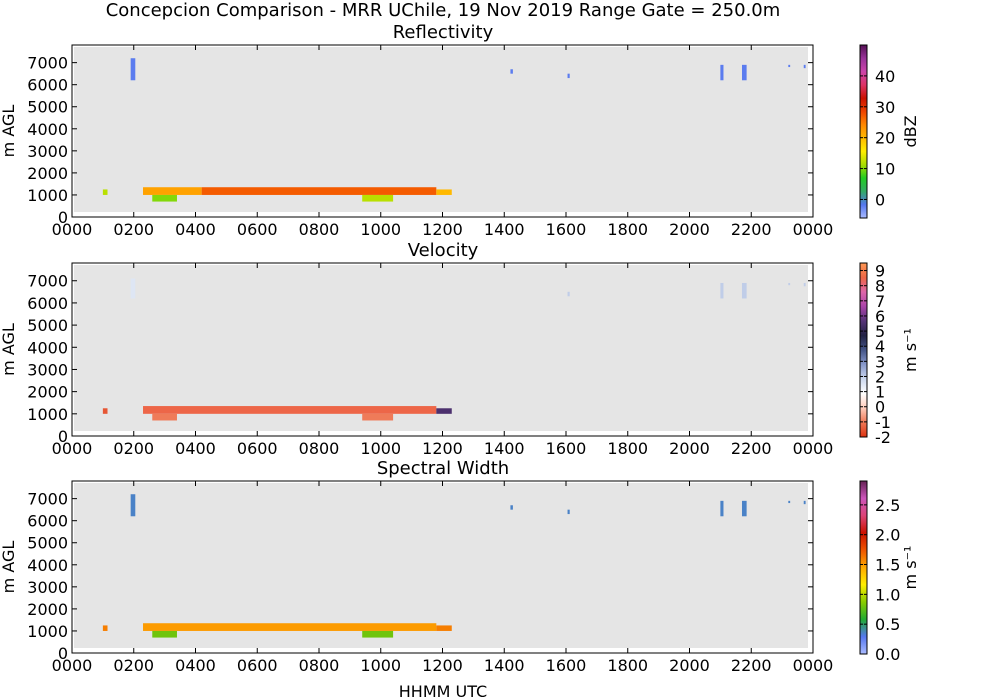 The width and height of the screenshot is (1000, 700). What do you see at coordinates (47, 85) in the screenshot?
I see `y-tick-label: 6000` at bounding box center [47, 85].